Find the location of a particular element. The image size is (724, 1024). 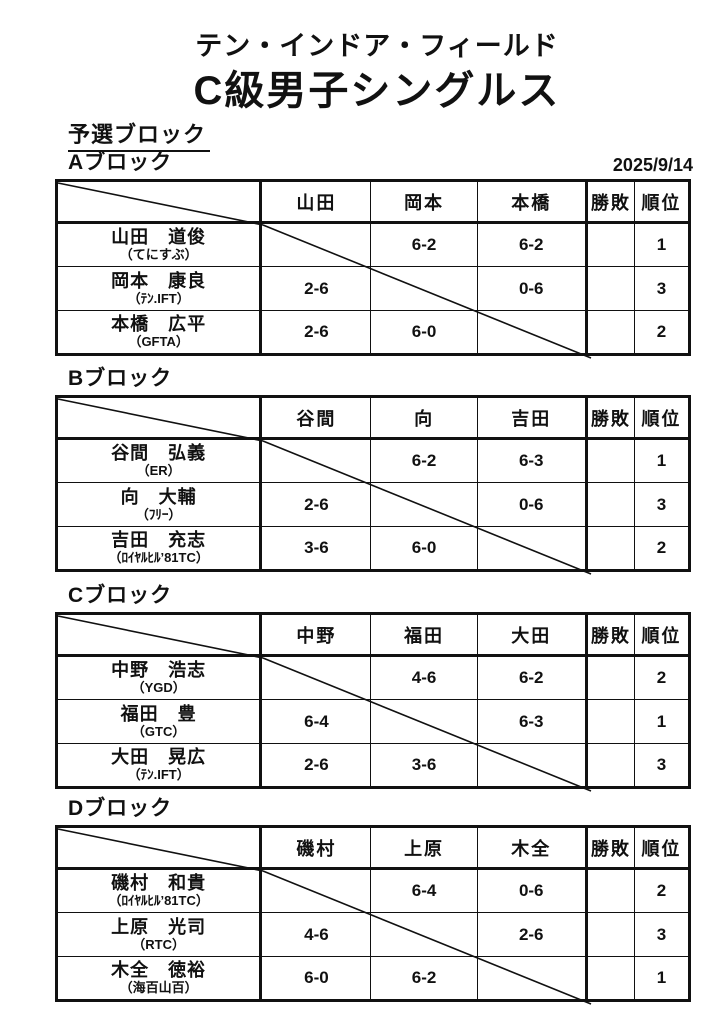

table-row: 山田 道俊 （てにすぶ） 6-2 6-2 1 is located at coordinates (373, 244).